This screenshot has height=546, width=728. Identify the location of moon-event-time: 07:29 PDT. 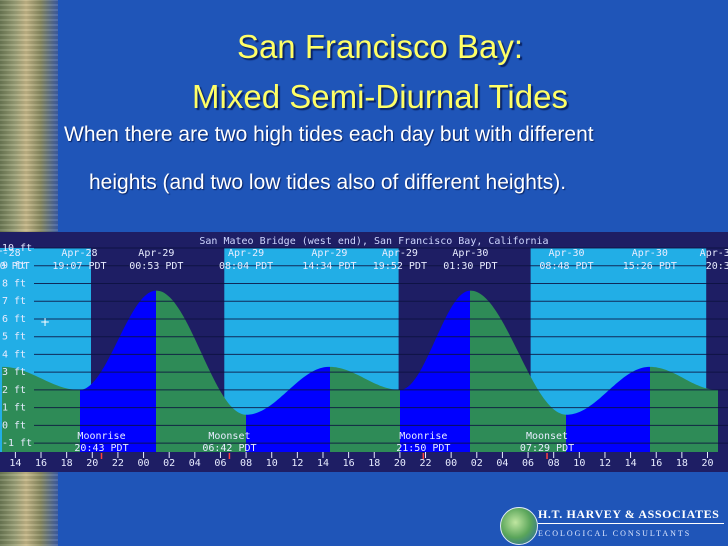
(547, 448).